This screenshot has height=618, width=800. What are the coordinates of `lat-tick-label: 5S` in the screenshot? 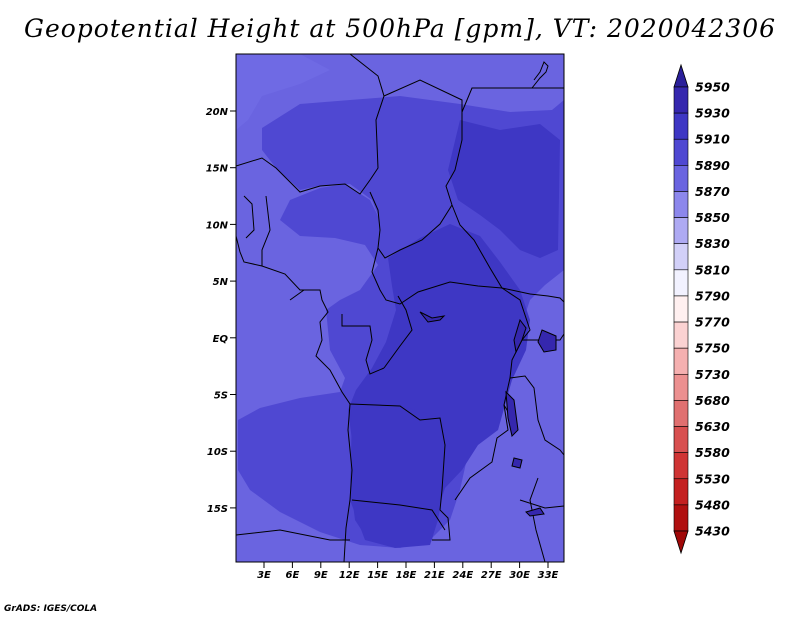 It's located at (221, 396).